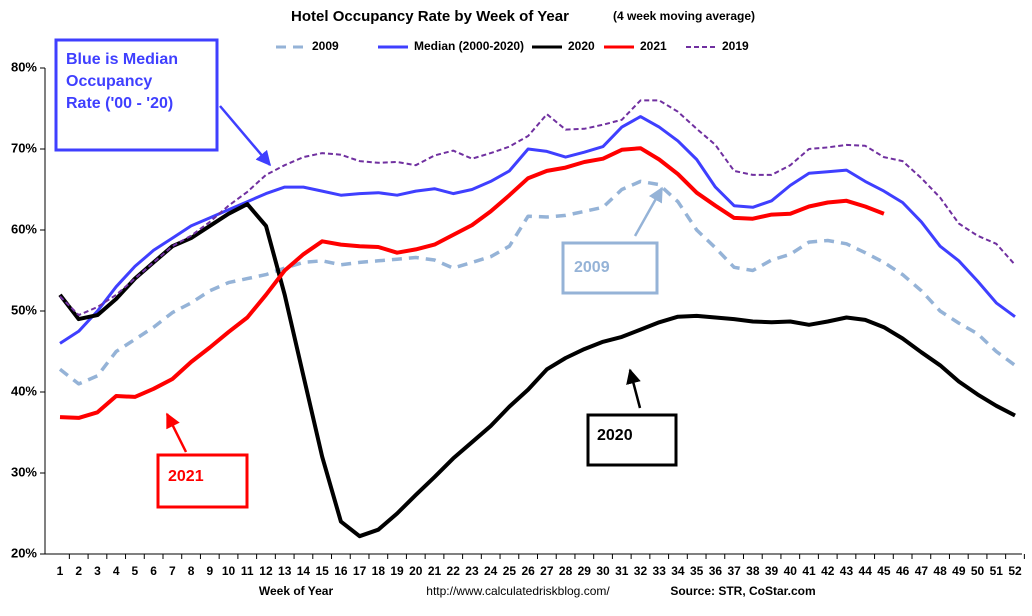  Describe the element at coordinates (109, 81) in the screenshot. I see `annotation-text: Occupancy` at that location.